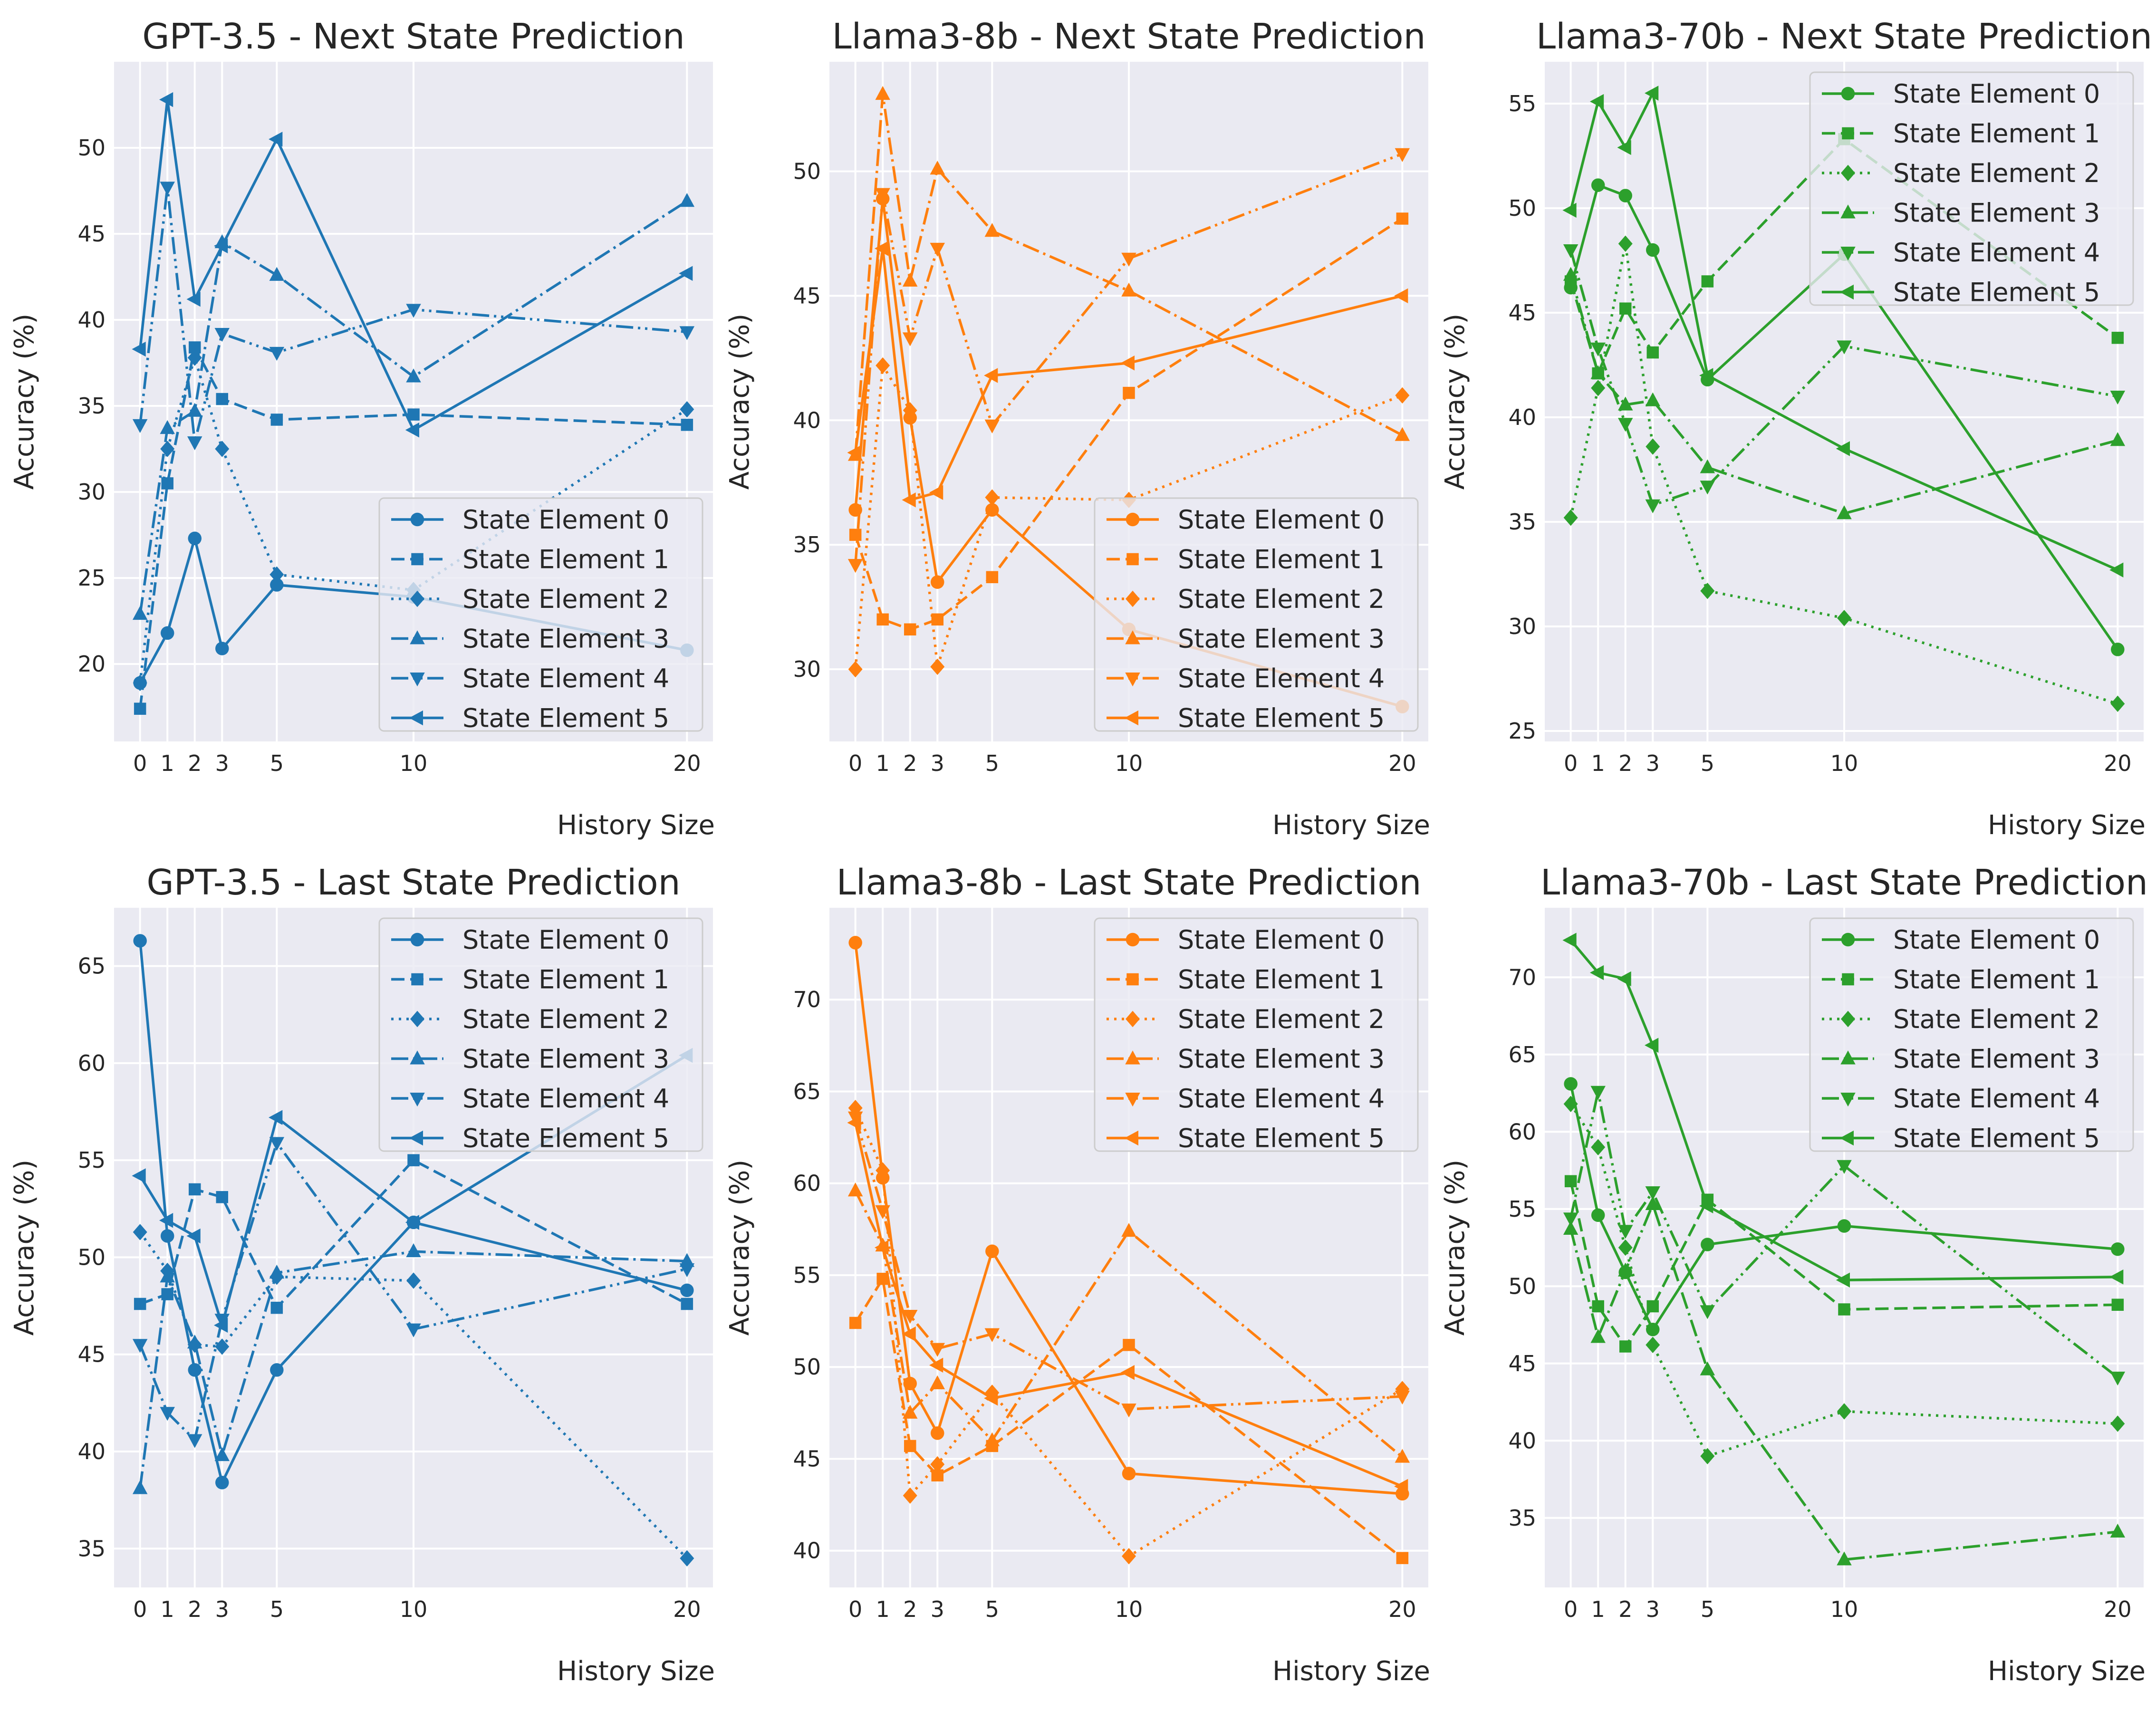 The height and width of the screenshot is (1711, 2156). I want to click on y-tick-label: 65, so click(1522, 1054).